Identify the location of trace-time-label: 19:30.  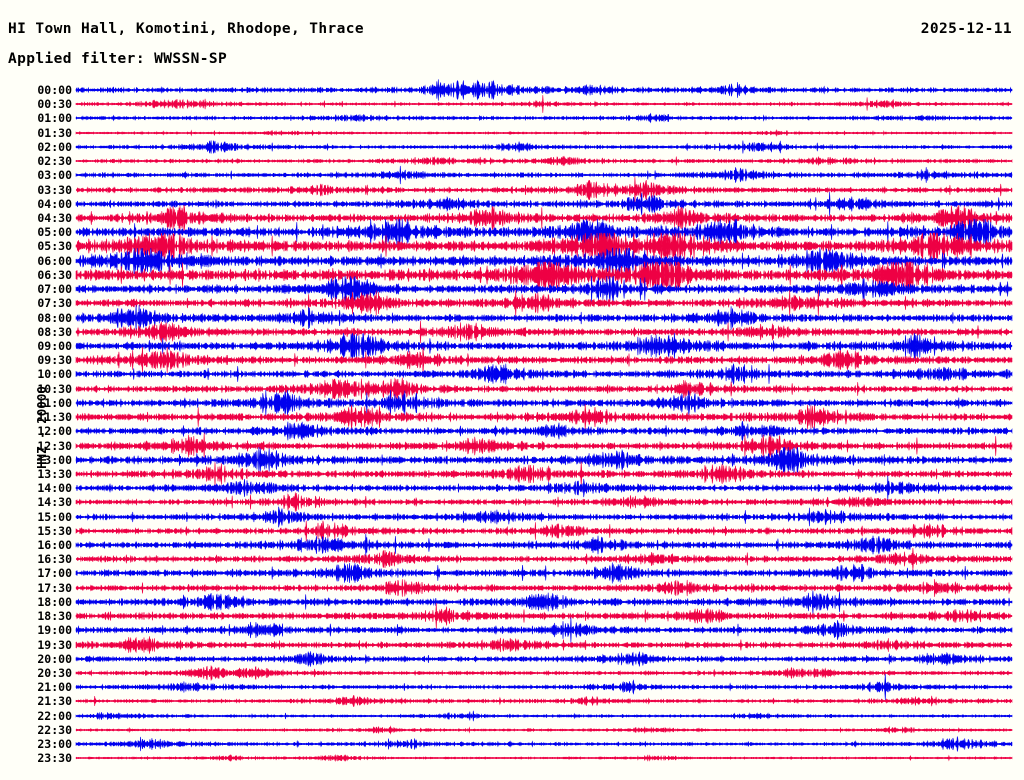
(54, 644).